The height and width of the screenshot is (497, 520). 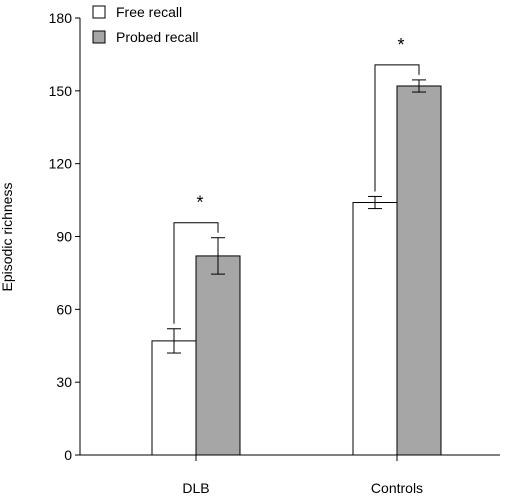 What do you see at coordinates (218, 355) in the screenshot?
I see `bar-dlb-probed-recall` at bounding box center [218, 355].